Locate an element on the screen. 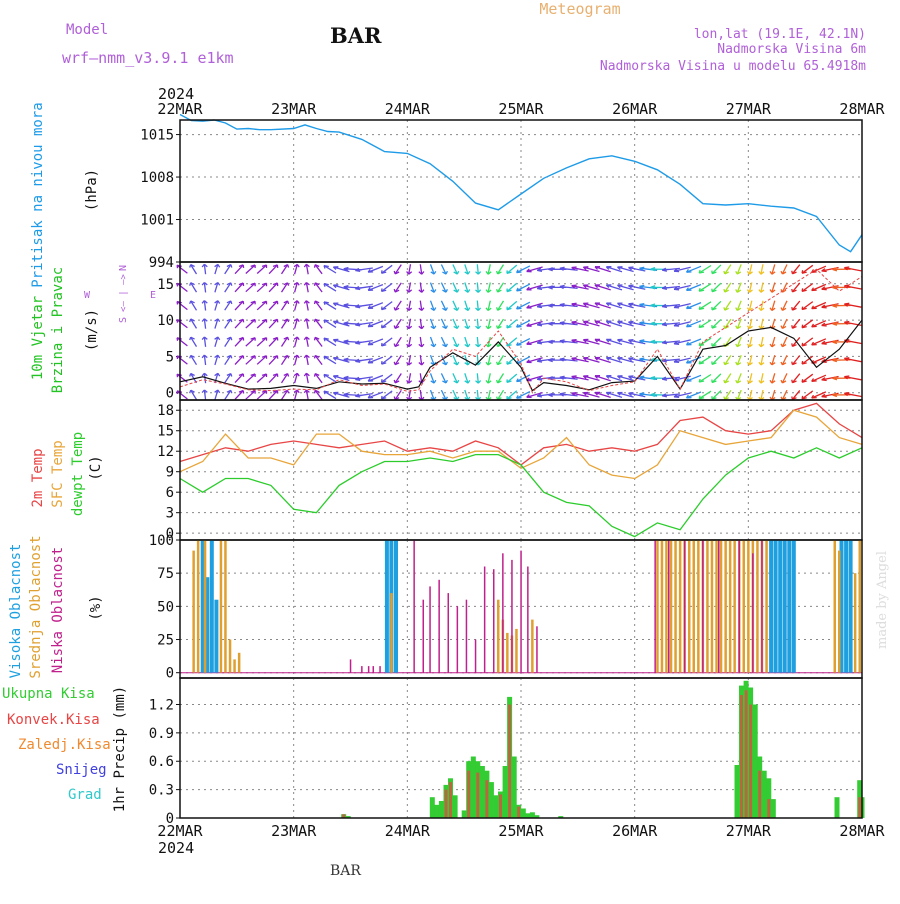  y-tick-label: 100 is located at coordinates (161, 541).